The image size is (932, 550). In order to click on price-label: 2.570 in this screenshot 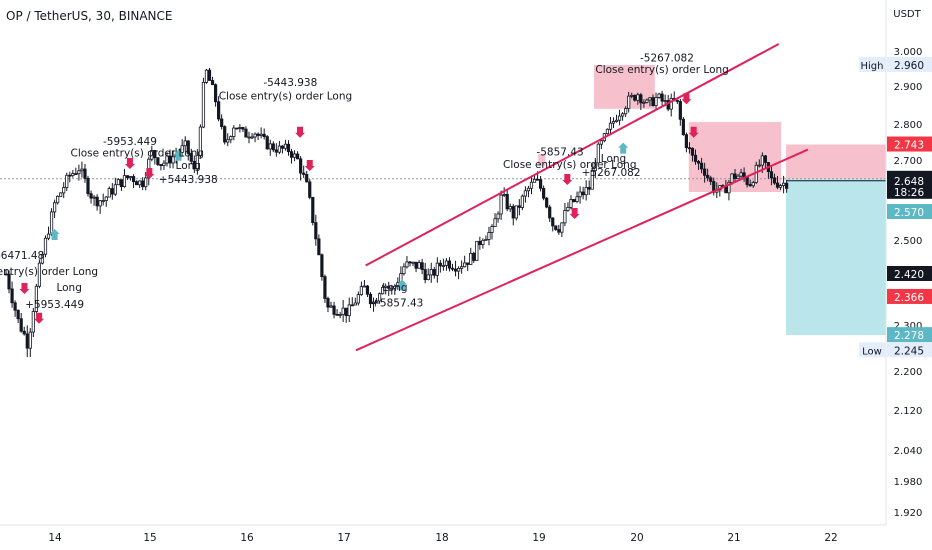, I will do `click(909, 213)`.